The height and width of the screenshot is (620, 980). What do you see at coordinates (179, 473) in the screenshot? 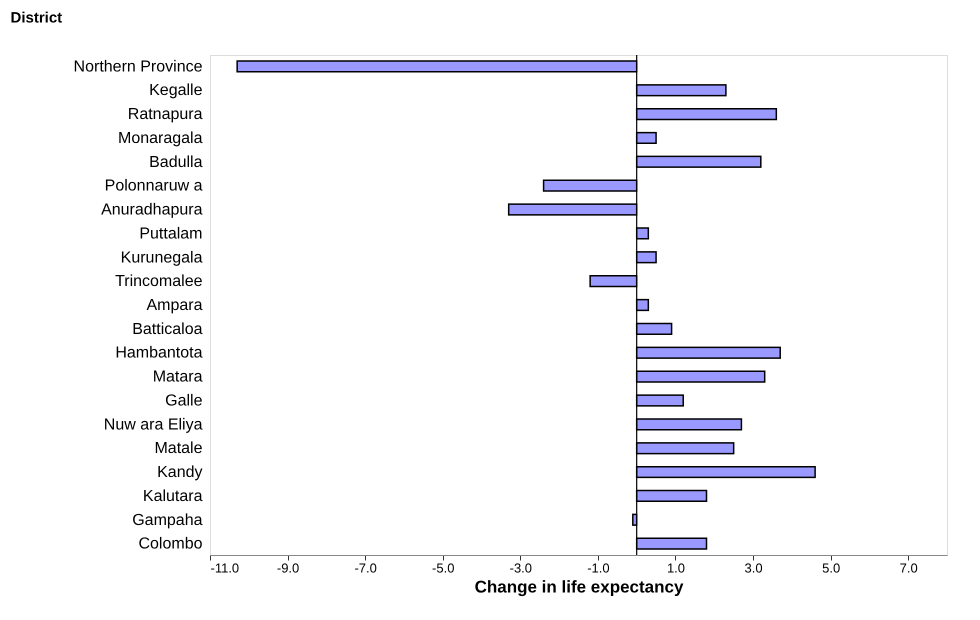
I see `y-tick-label: Kandy` at bounding box center [179, 473].